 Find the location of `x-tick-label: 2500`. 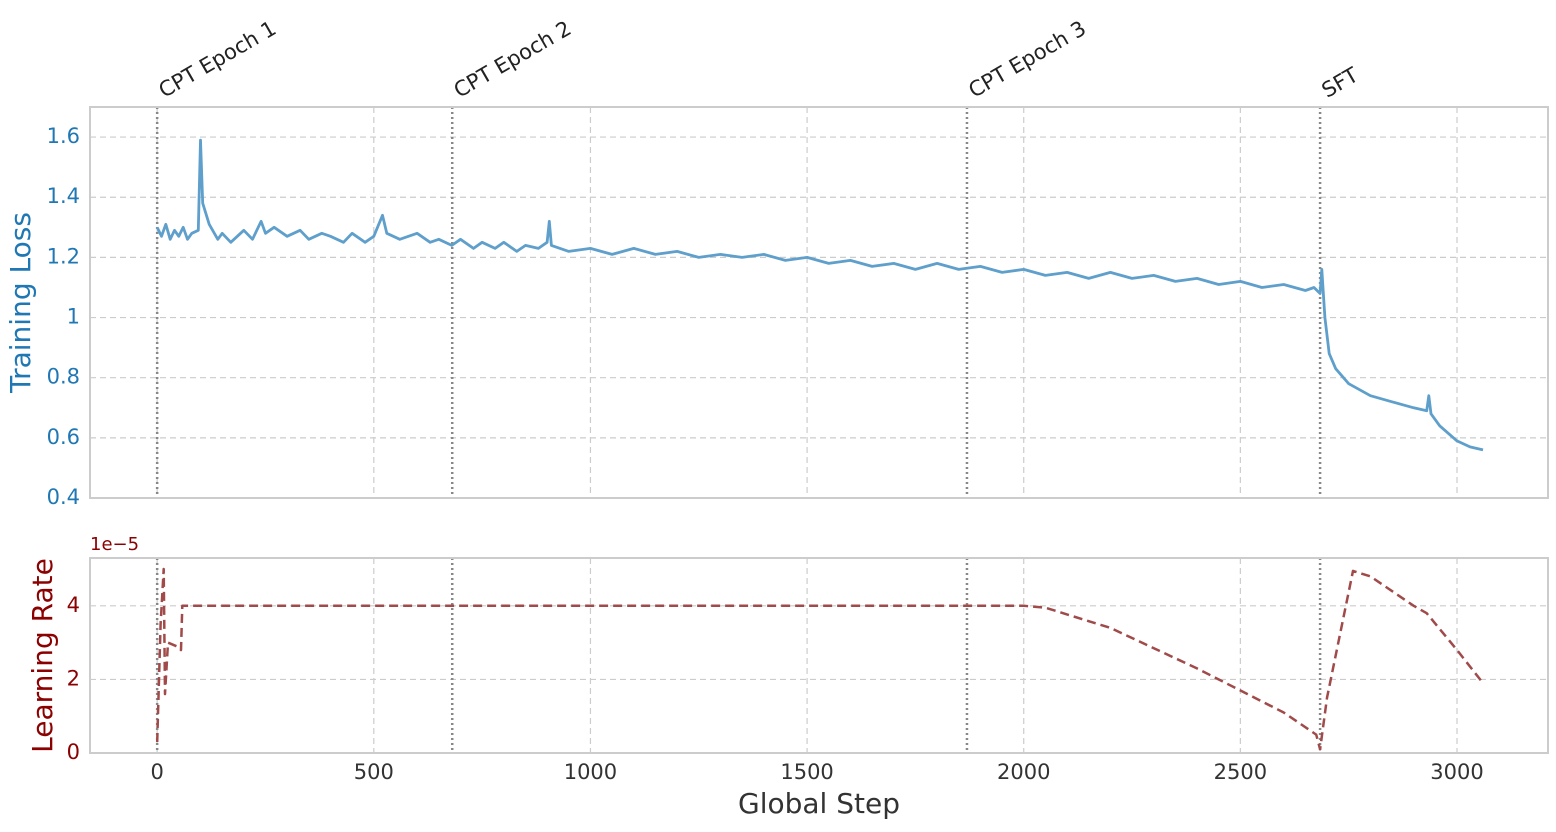

x-tick-label: 2500 is located at coordinates (1240, 772).